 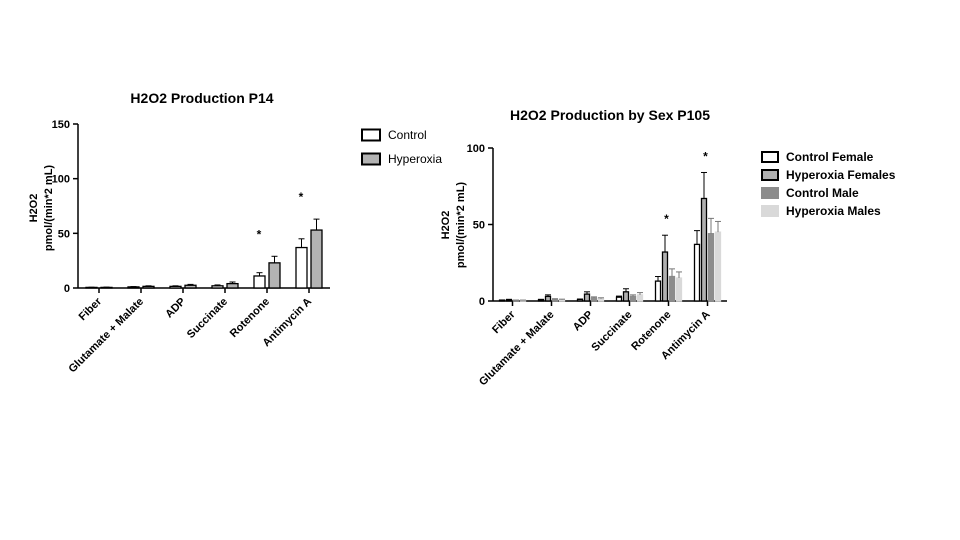 I want to click on chart2-legend-label: Hyperoxia Males, so click(x=833, y=211).